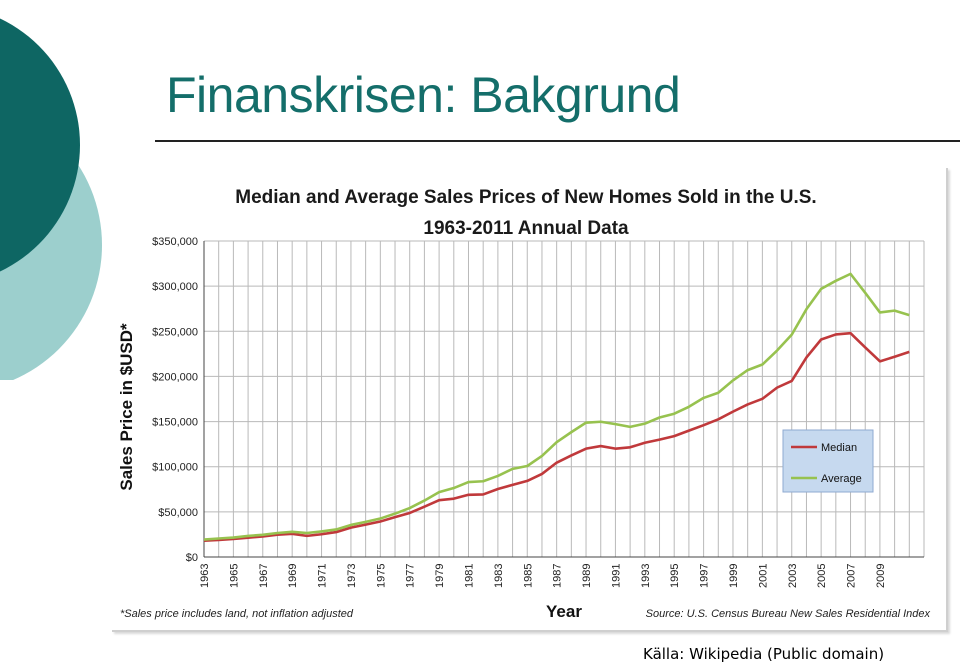  I want to click on x-tick-label: 1967, so click(264, 576).